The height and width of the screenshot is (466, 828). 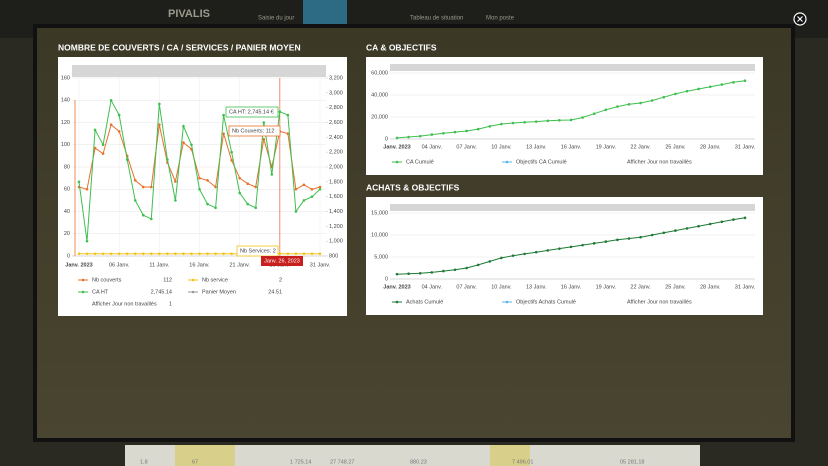 What do you see at coordinates (379, 213) in the screenshot?
I see `y-tick-label: 15,000` at bounding box center [379, 213].